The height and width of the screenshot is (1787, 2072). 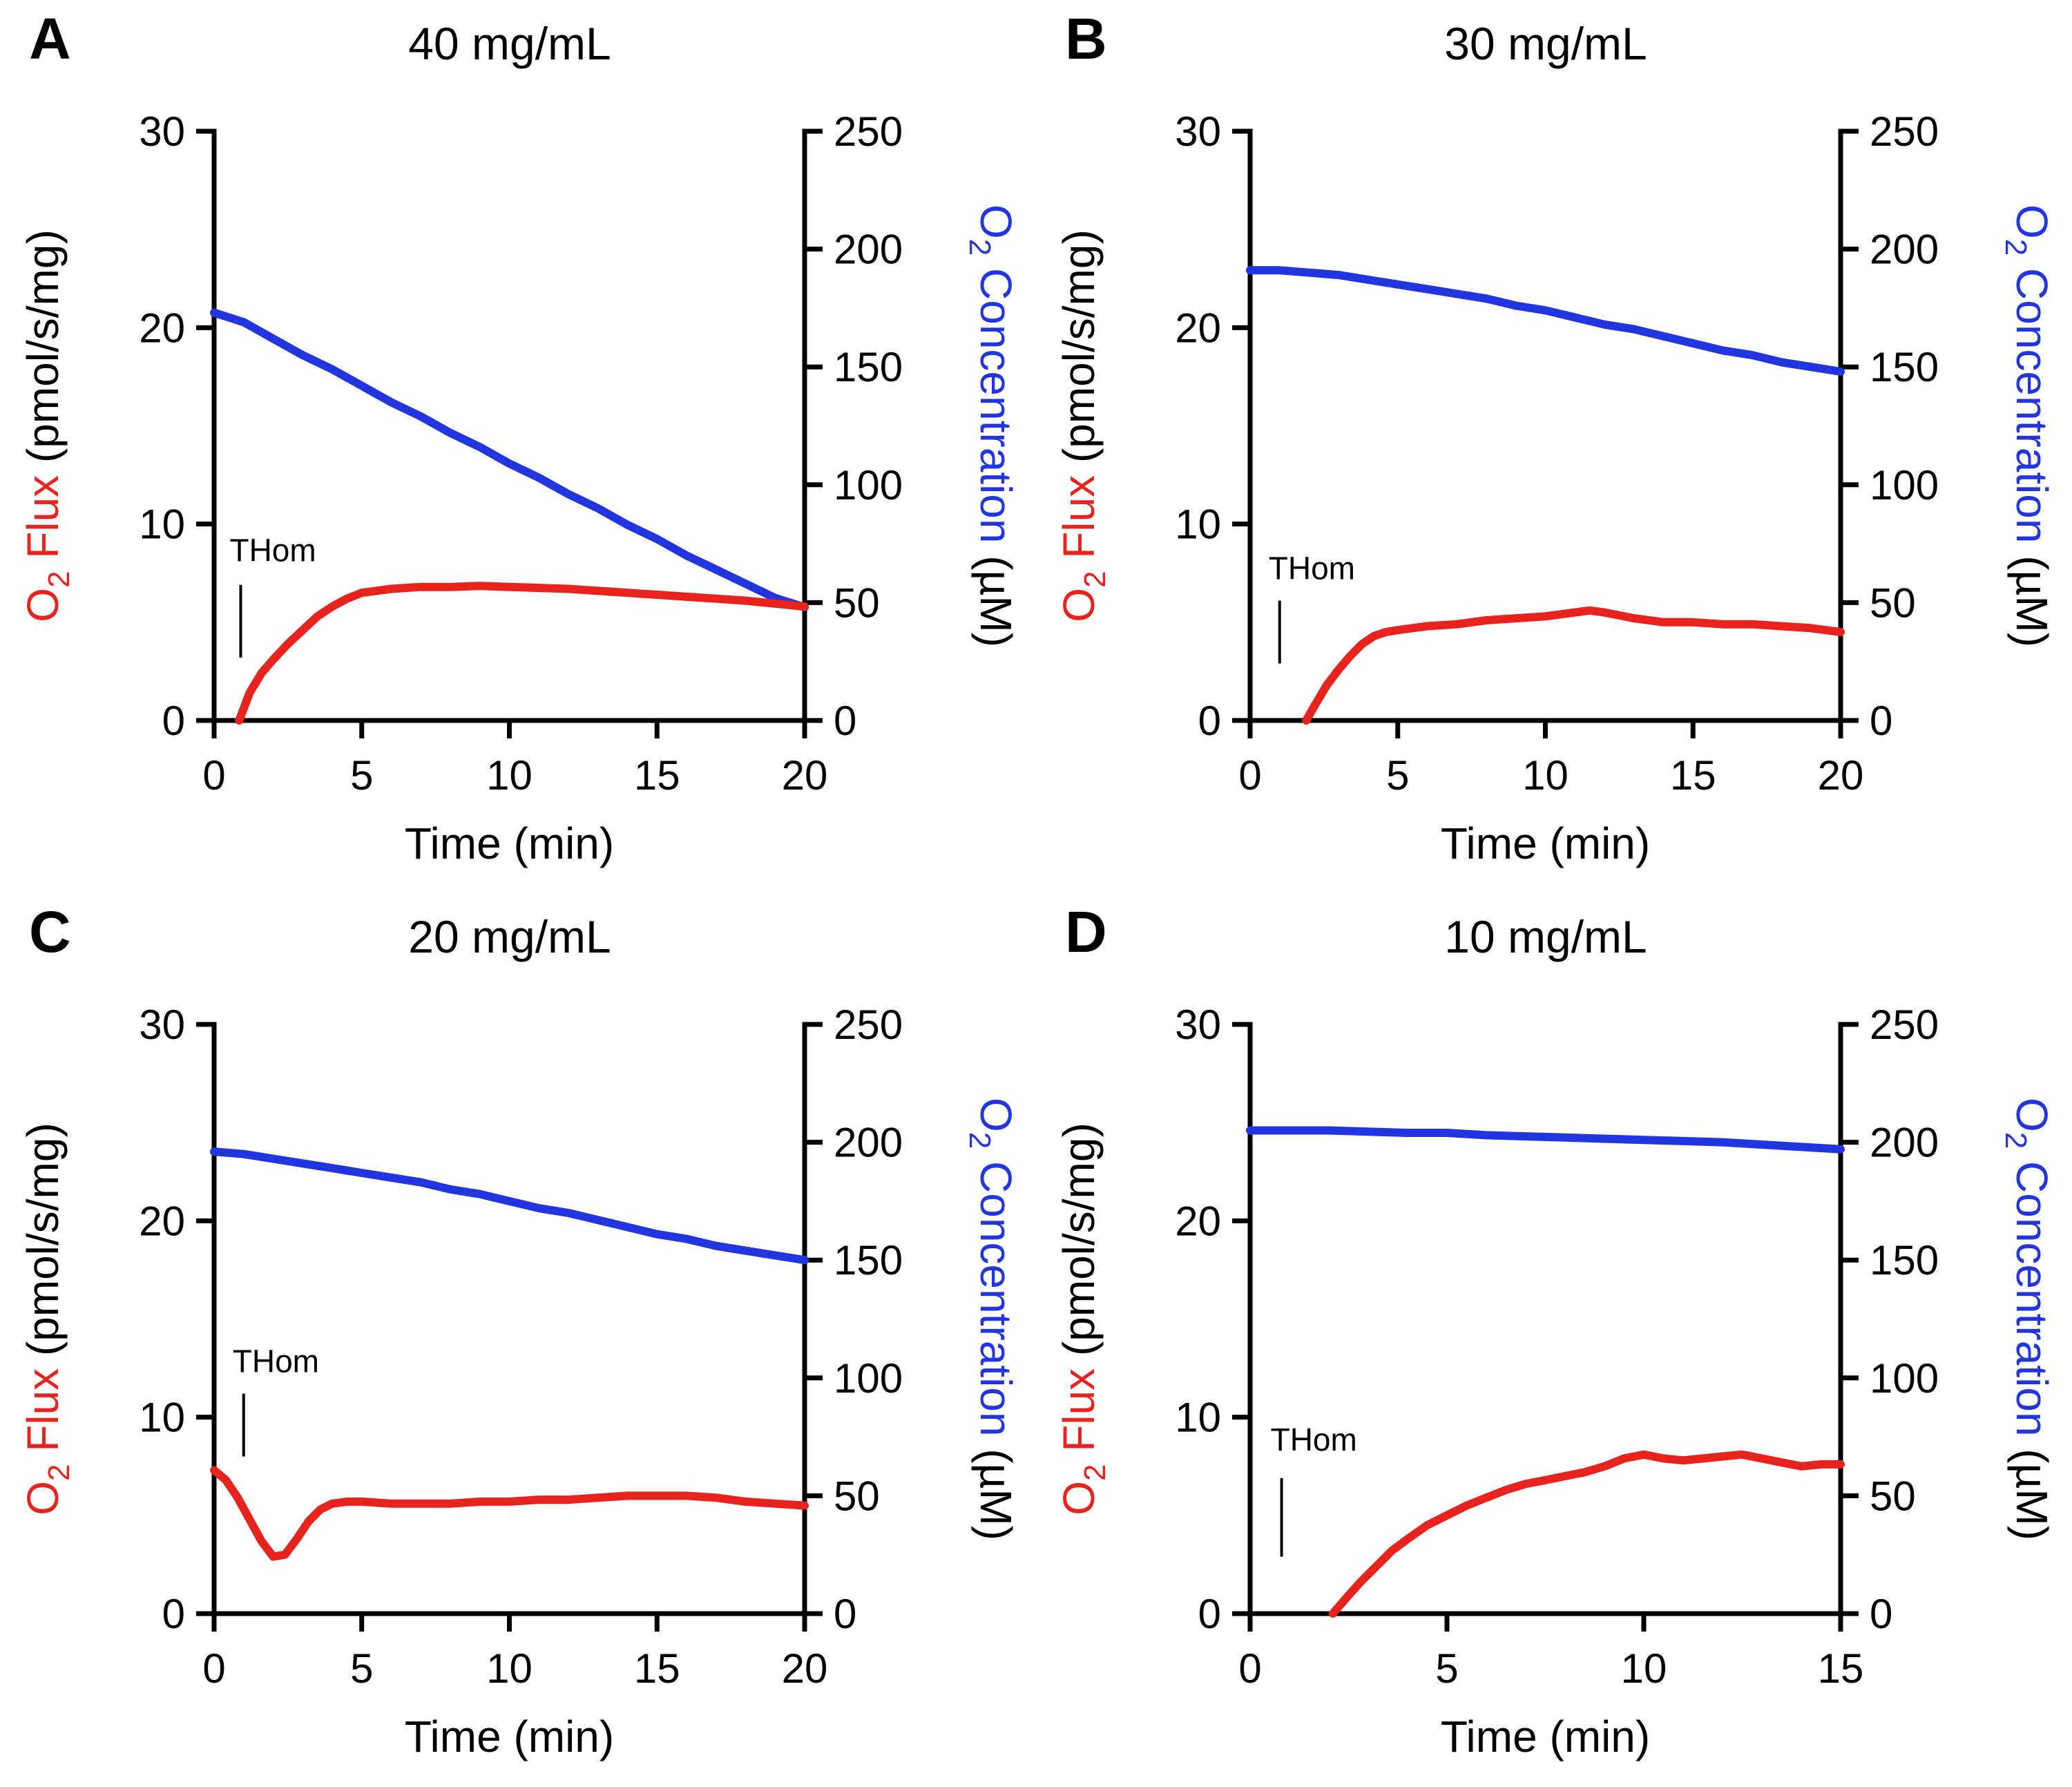 What do you see at coordinates (509, 44) in the screenshot?
I see `panel-a-title: 40 mg/mL` at bounding box center [509, 44].